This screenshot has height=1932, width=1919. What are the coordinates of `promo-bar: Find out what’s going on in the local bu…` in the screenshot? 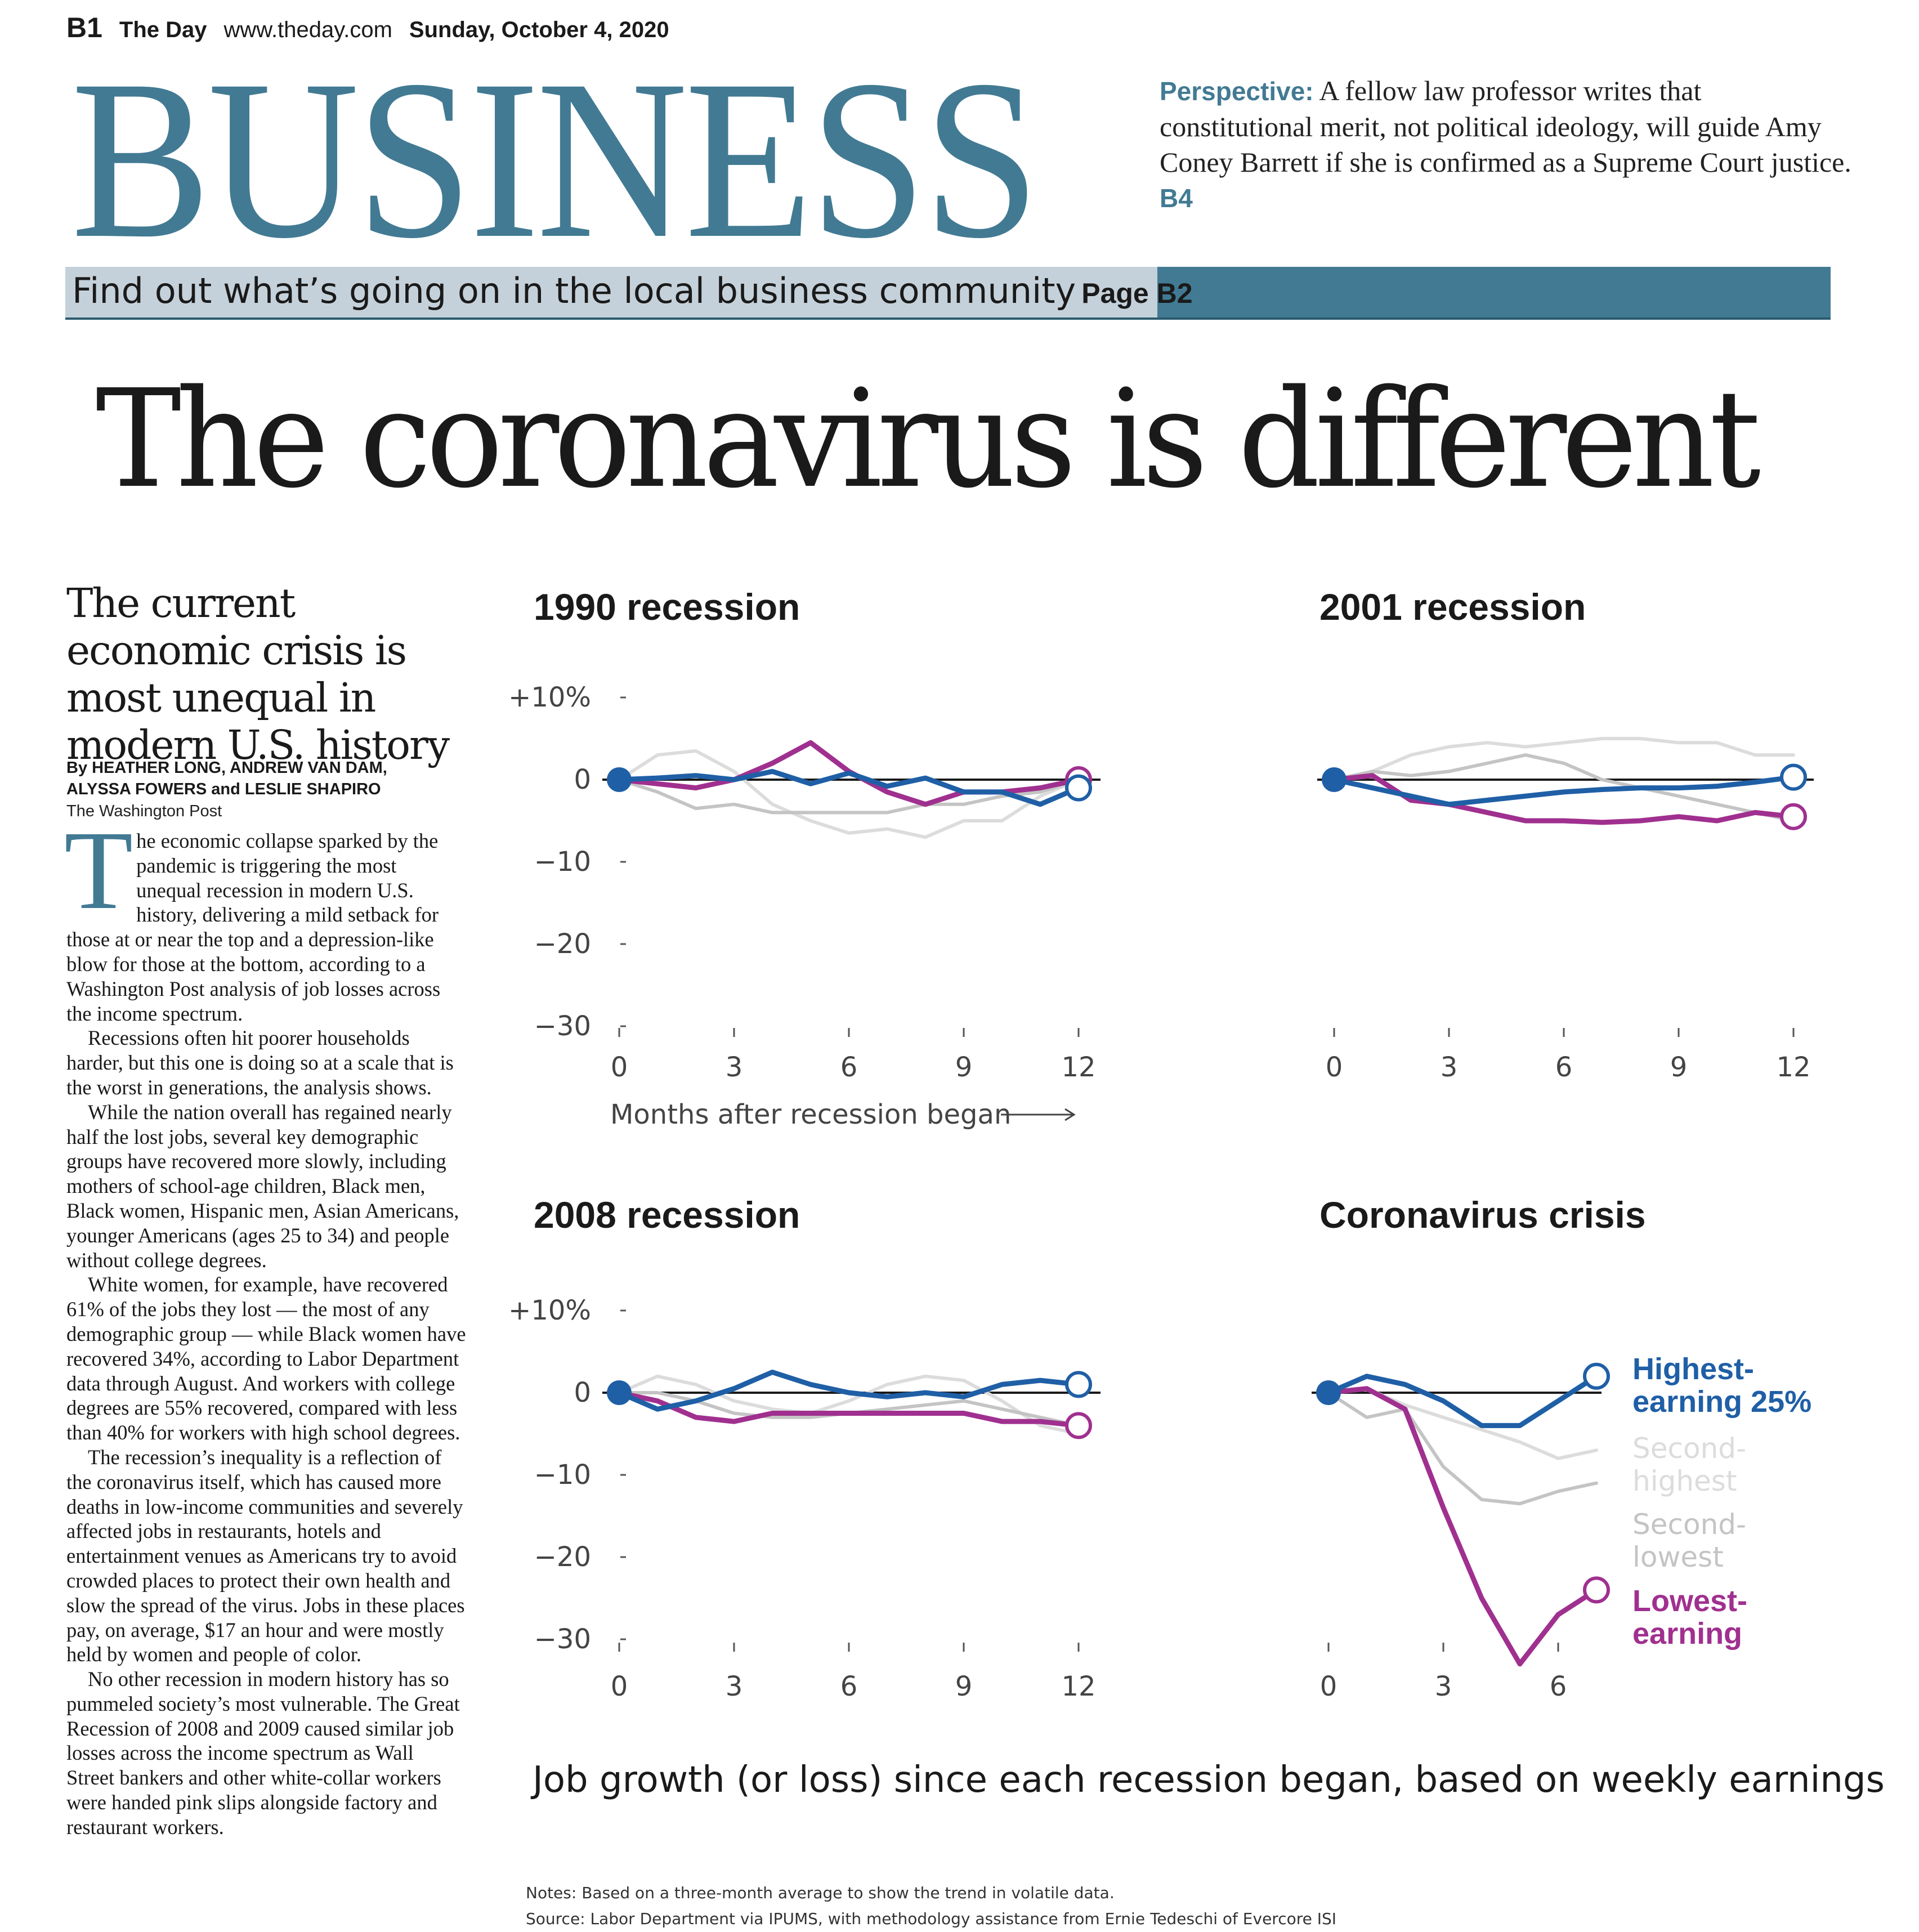 It's located at (948, 293).